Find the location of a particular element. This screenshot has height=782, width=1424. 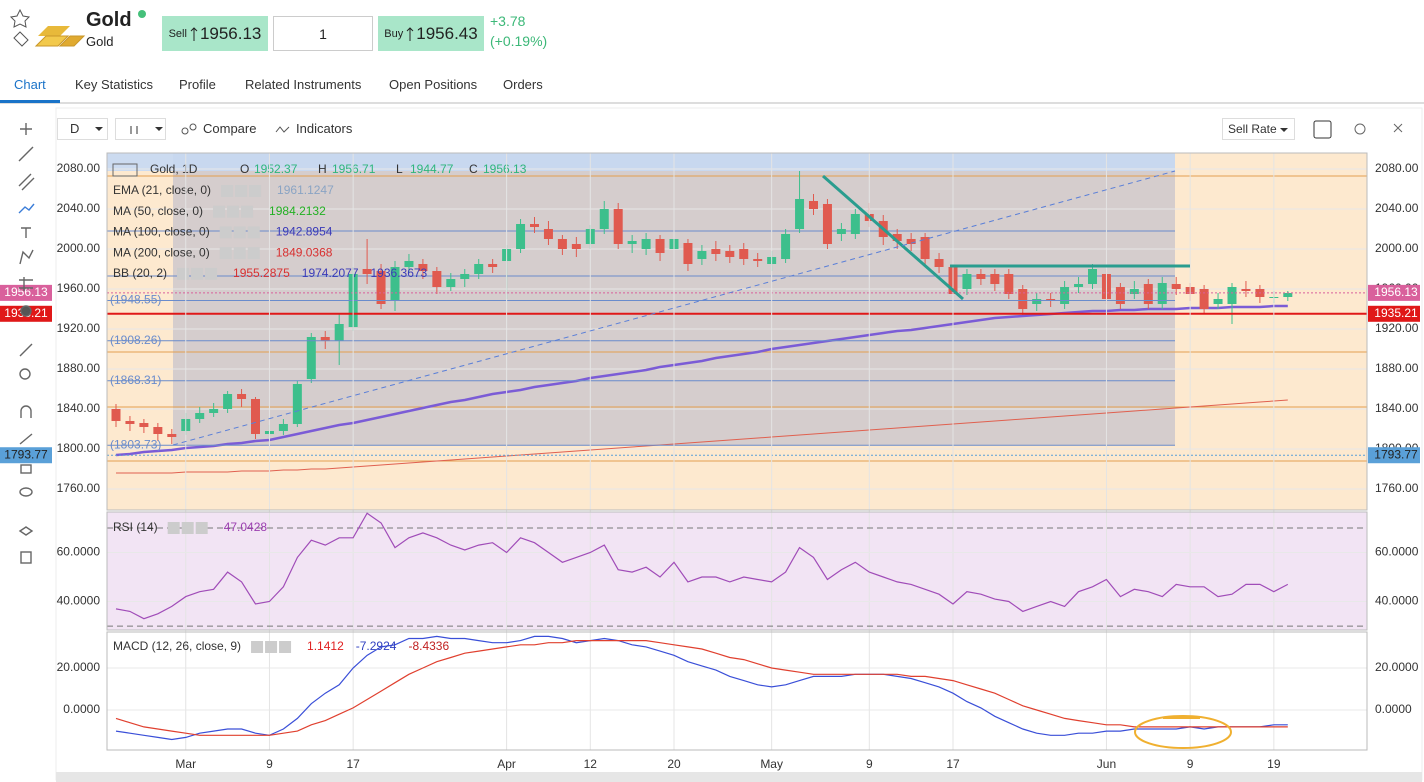

tool-info is located at coordinates (26, 311).